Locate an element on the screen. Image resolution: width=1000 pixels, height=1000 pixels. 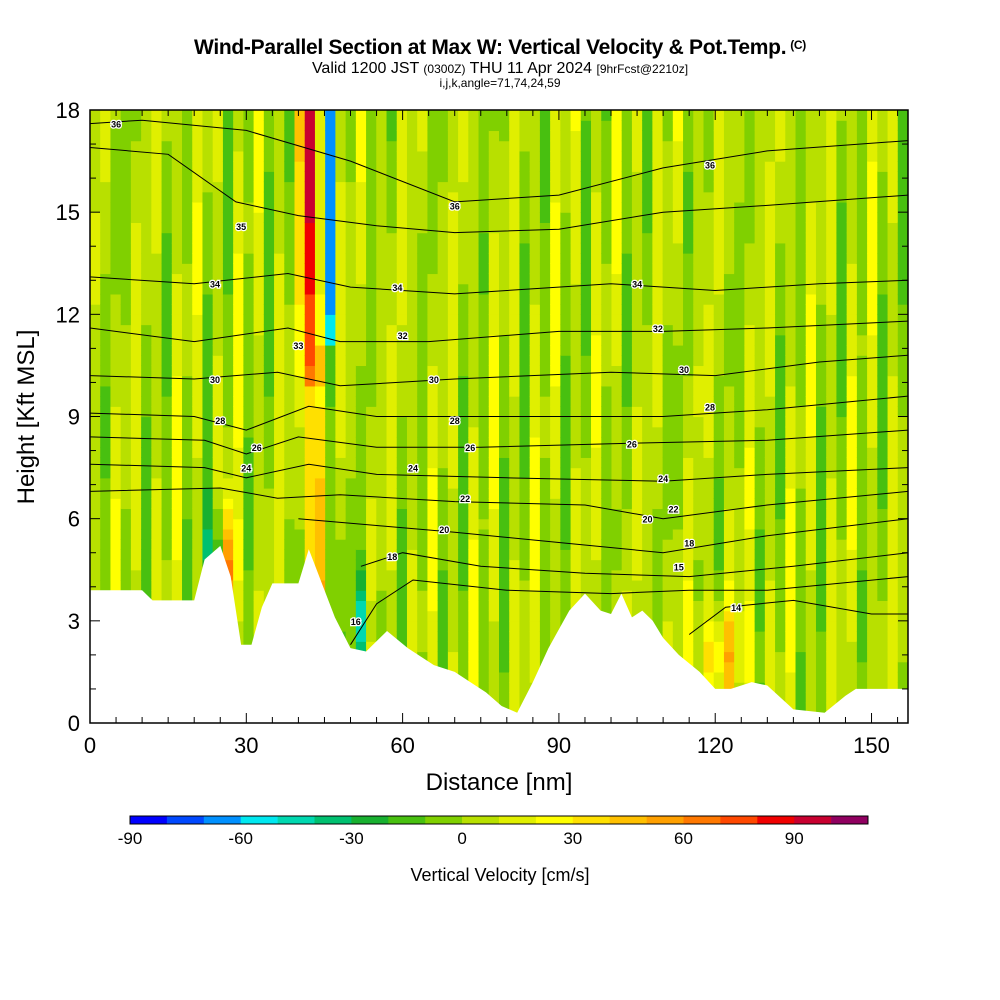
colorbar-swatch is located at coordinates (554, 820).